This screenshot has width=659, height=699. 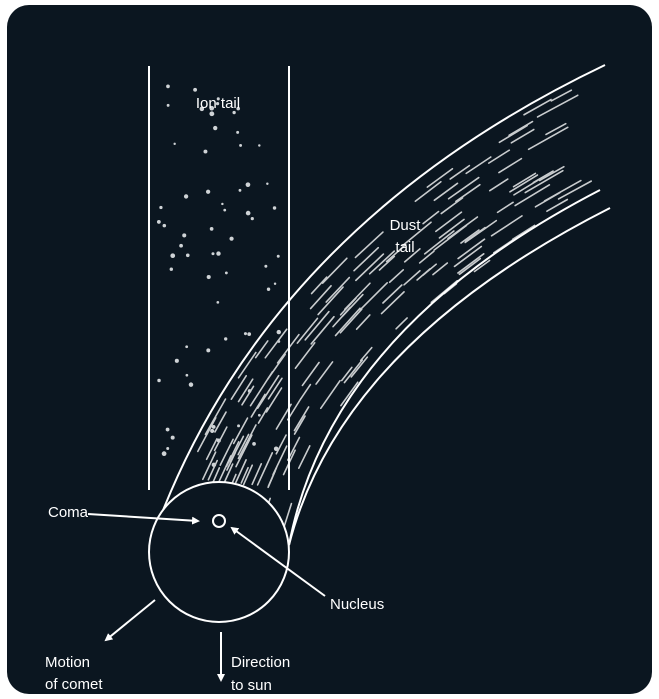 What do you see at coordinates (143, 519) in the screenshot?
I see `arrow` at bounding box center [143, 519].